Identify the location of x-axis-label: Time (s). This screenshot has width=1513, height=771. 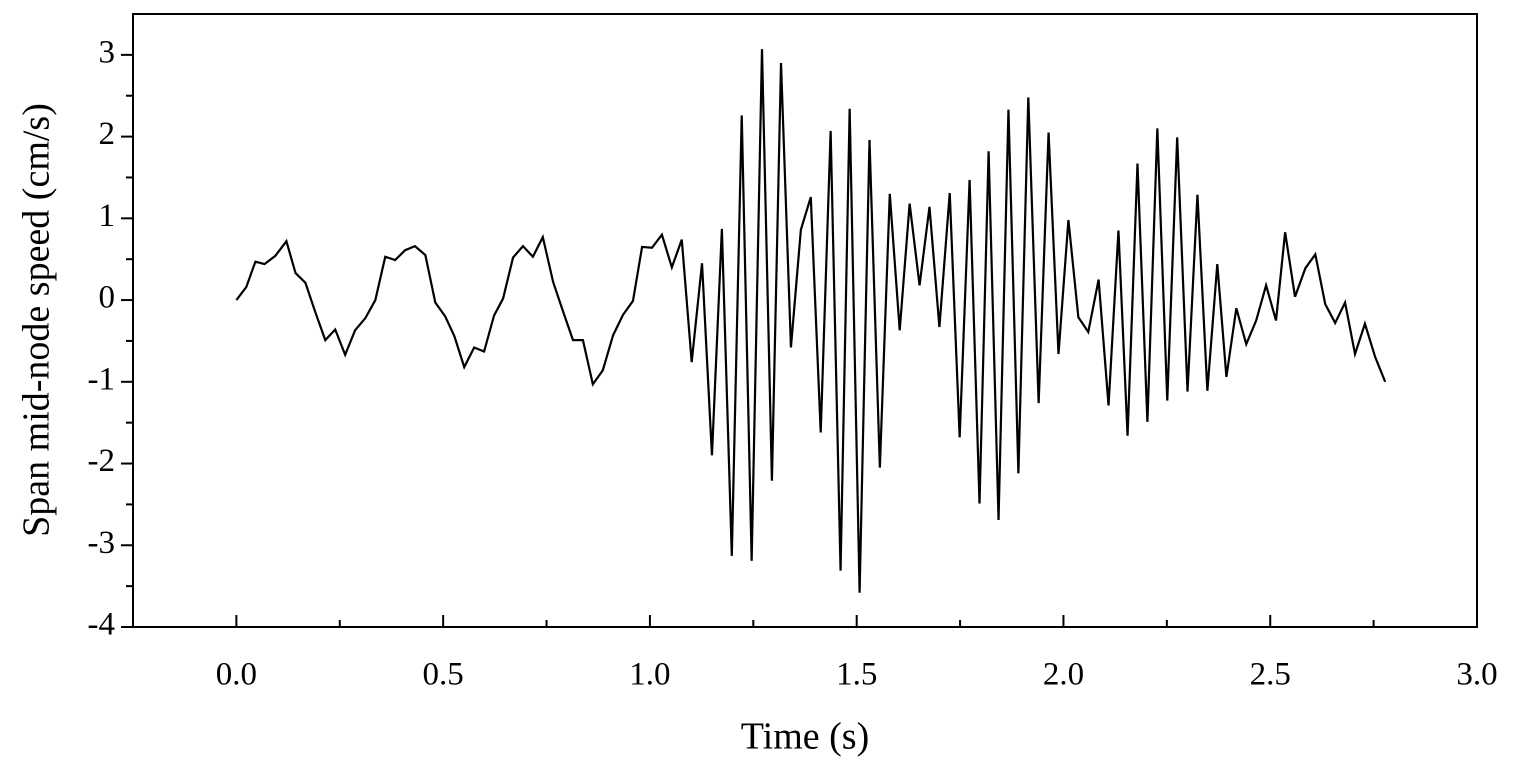
(805, 737).